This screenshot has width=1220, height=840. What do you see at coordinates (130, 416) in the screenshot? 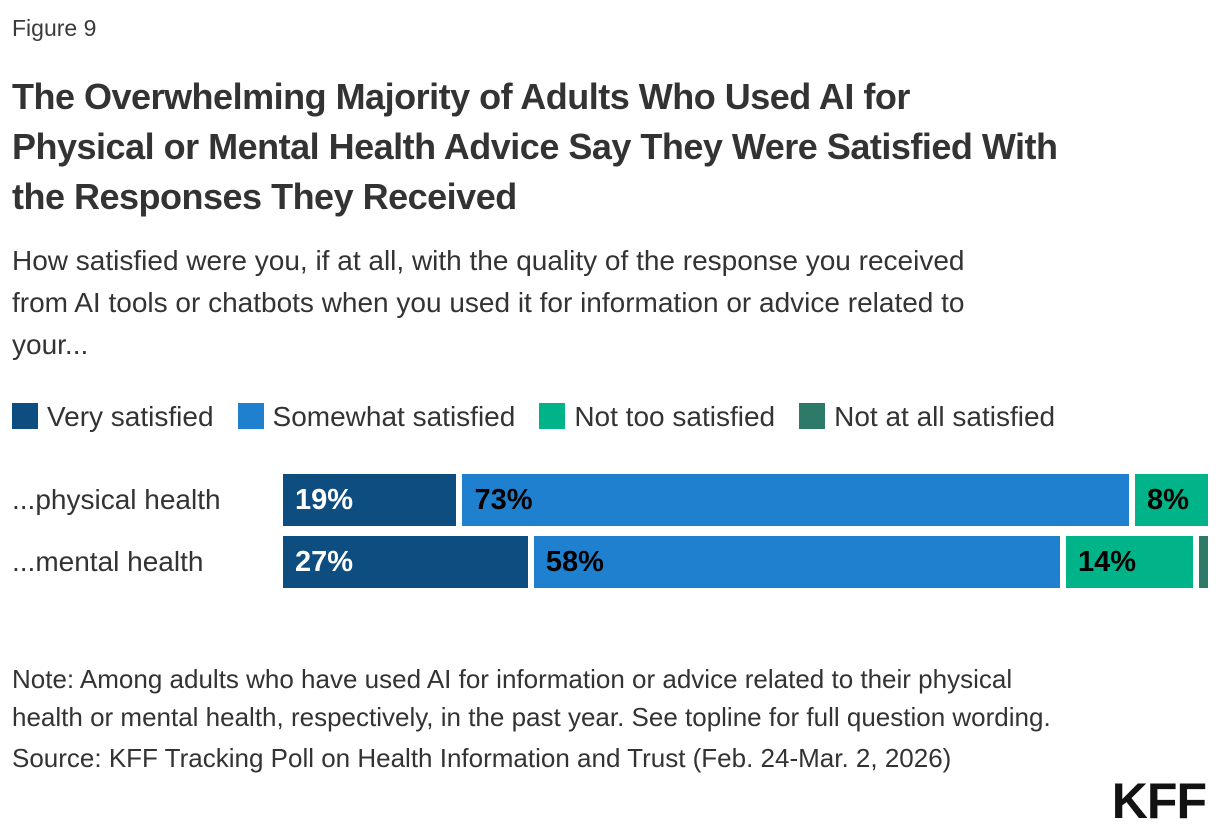
I see `legend-label: Very satisfied` at bounding box center [130, 416].